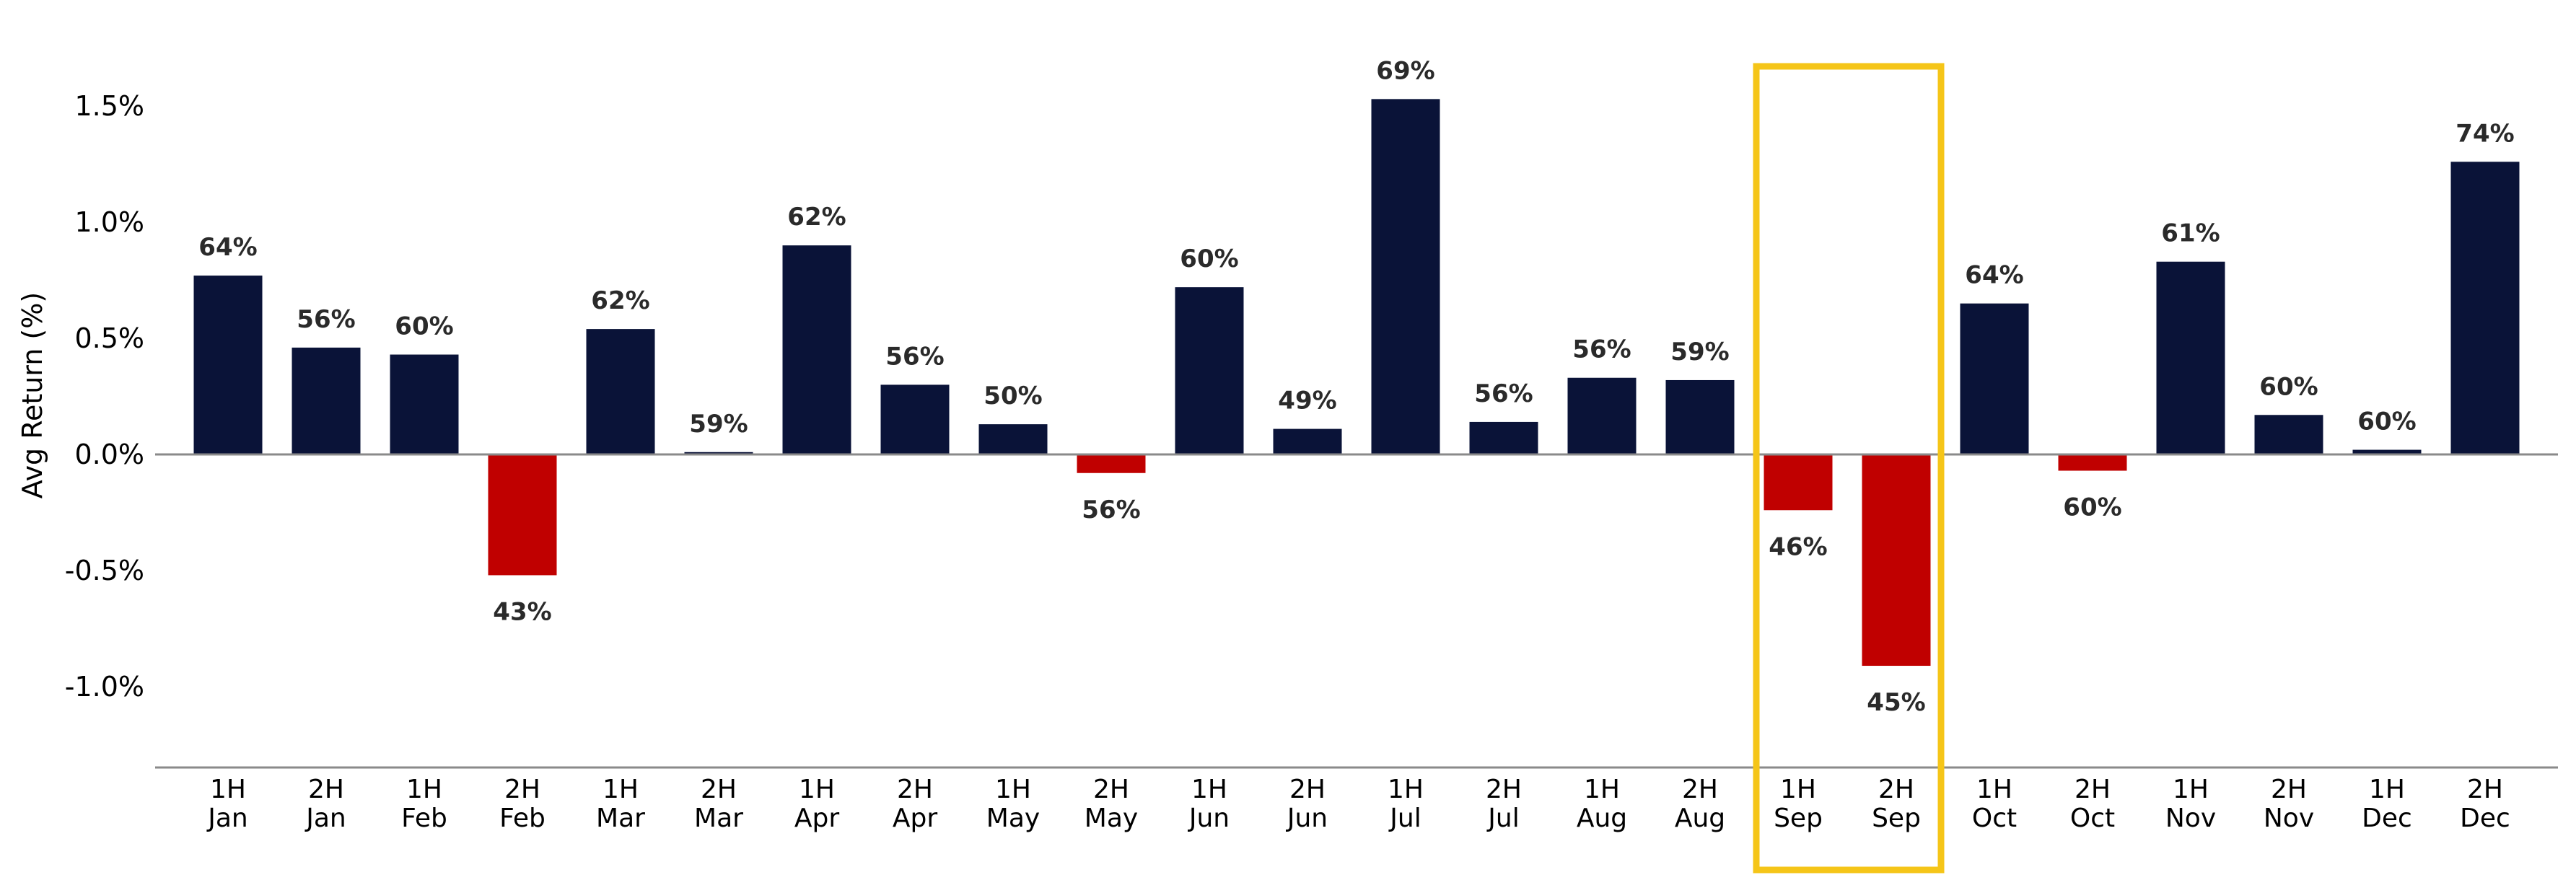  I want to click on data-label: 50%, so click(1012, 396).